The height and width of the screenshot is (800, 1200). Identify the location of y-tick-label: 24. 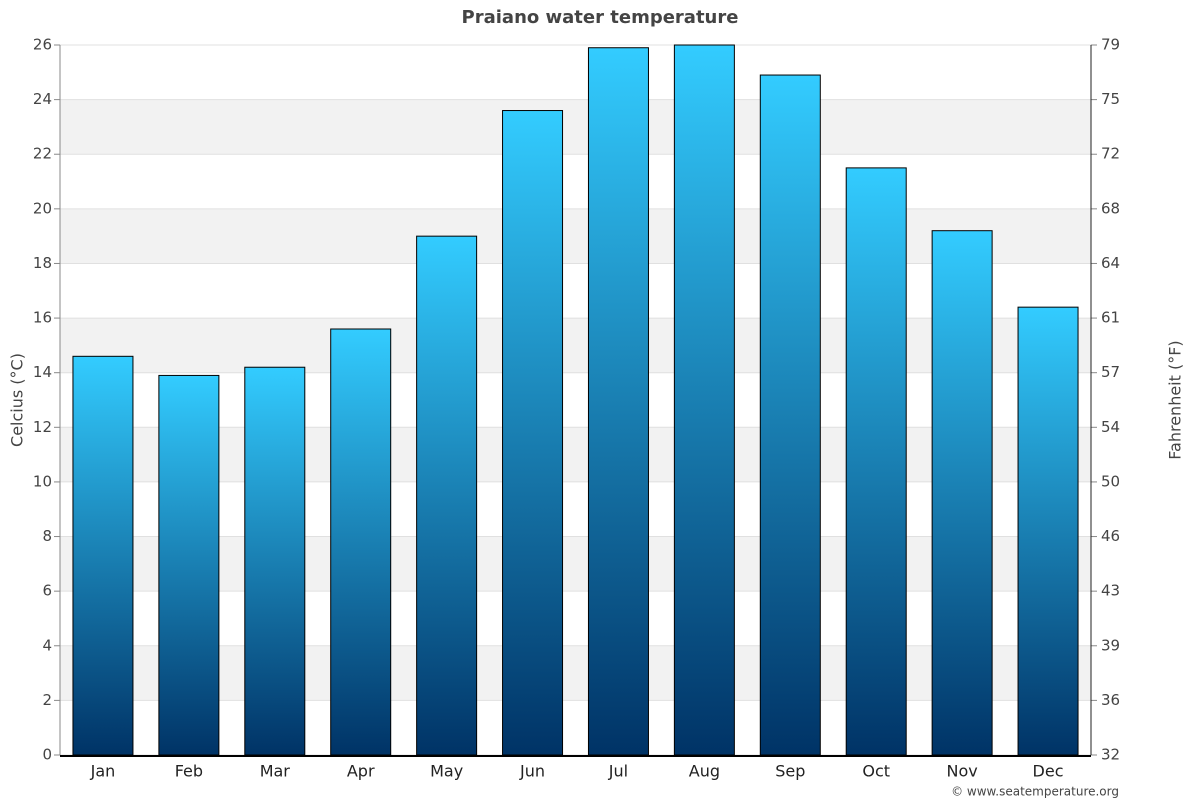
(42, 99).